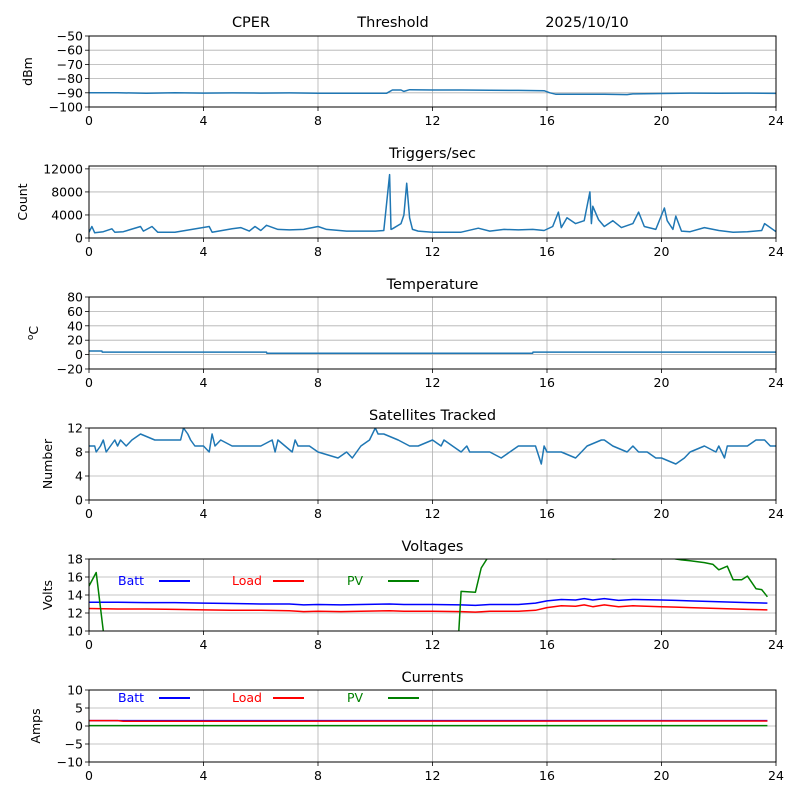 The height and width of the screenshot is (804, 800). Describe the element at coordinates (402, 79) in the screenshot. I see `panel-signal: 0 4 8 12 16 20 24 −100−90−80−70−60−50 dBm` at that location.